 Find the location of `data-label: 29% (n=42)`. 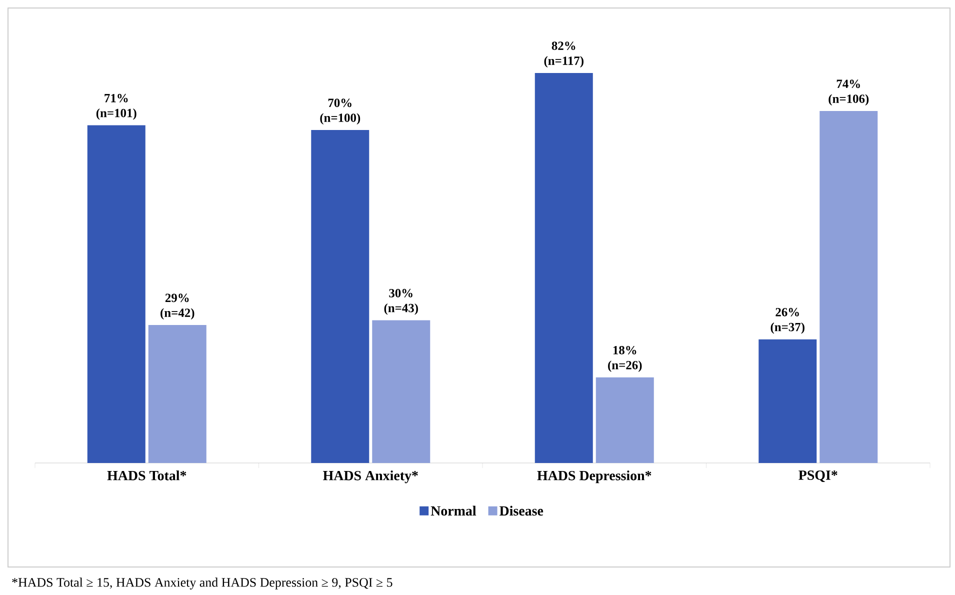

data-label: 29% (n=42) is located at coordinates (177, 307).